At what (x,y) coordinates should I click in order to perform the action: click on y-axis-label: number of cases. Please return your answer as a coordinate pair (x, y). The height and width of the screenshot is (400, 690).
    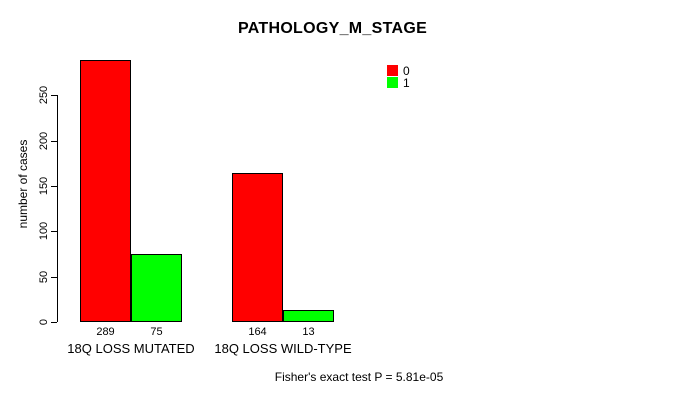
    Looking at the image, I should click on (23, 184).